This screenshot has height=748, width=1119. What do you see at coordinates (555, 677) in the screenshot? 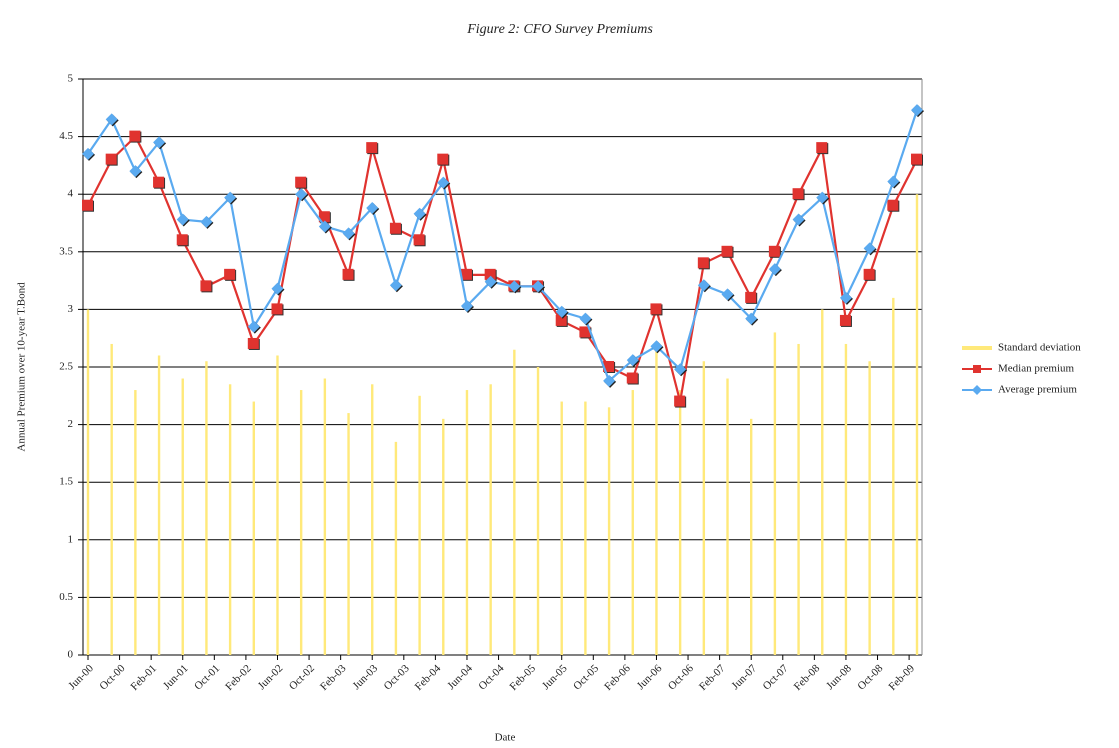
I see `x-tick-label: Jun-05` at bounding box center [555, 677].